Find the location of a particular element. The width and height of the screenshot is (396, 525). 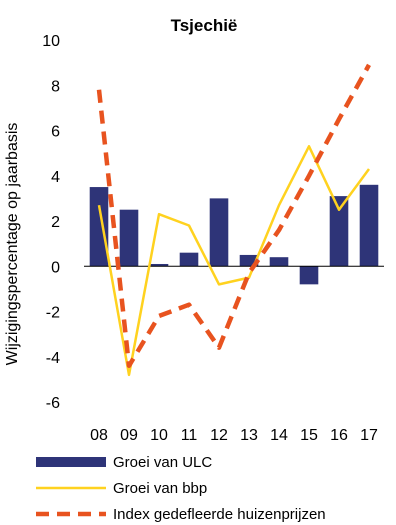

x-tick-label: 09 is located at coordinates (129, 435).